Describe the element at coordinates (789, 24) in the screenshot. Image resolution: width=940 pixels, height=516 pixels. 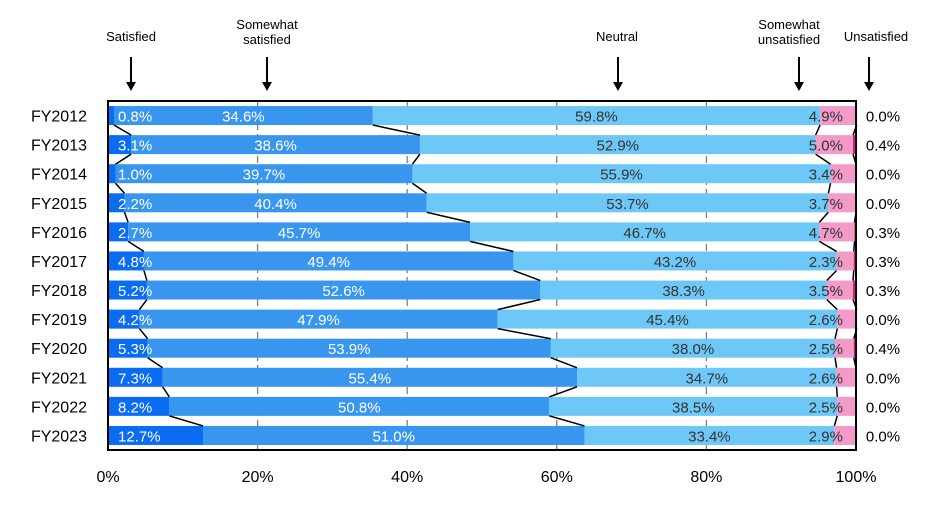
I see `series-header-label-line: Somewhat` at that location.